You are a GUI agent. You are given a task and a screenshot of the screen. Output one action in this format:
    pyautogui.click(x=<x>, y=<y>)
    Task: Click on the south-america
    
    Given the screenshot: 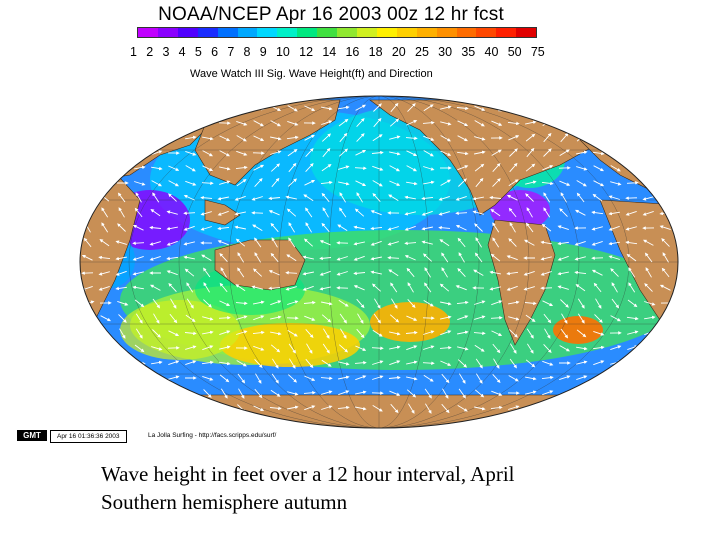 What is the action you would take?
    pyautogui.click(x=521, y=282)
    